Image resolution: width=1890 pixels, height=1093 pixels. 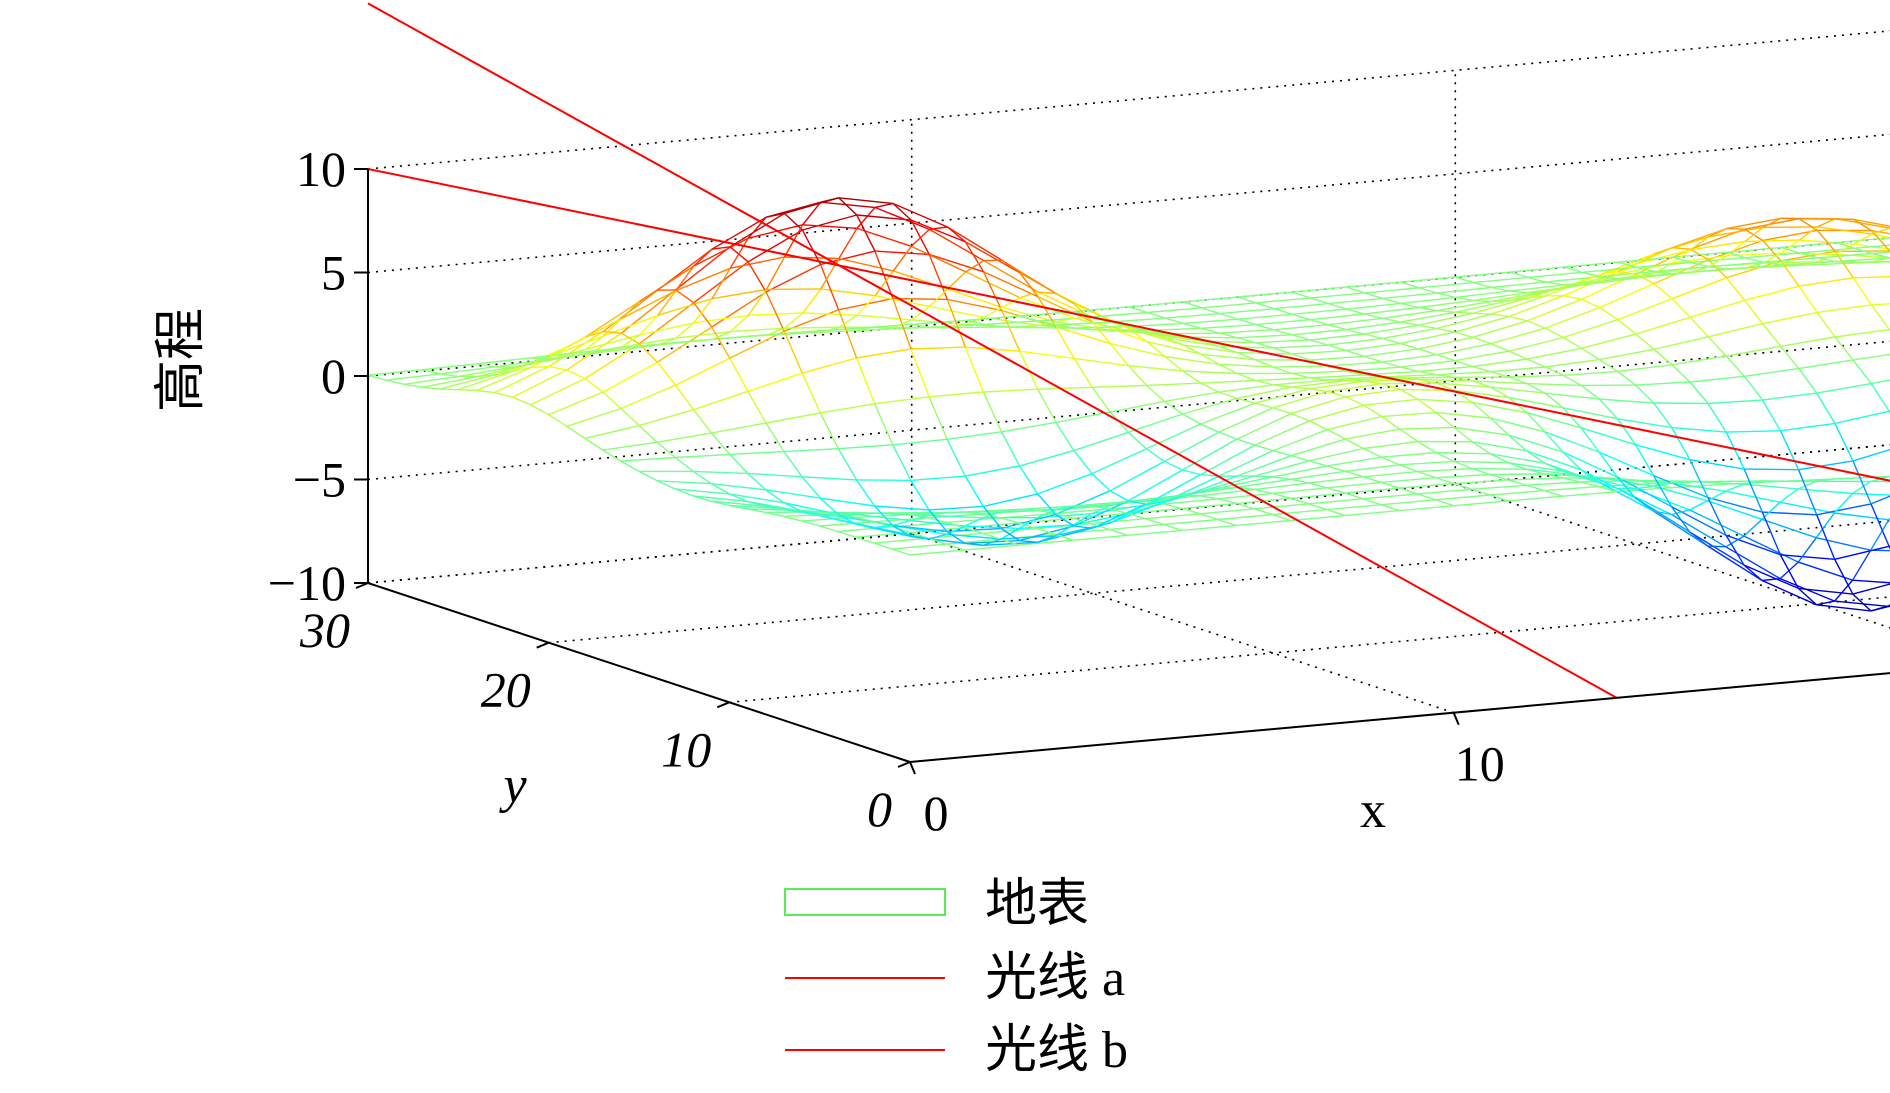 I want to click on x-axis-label: x, so click(x=1373, y=810).